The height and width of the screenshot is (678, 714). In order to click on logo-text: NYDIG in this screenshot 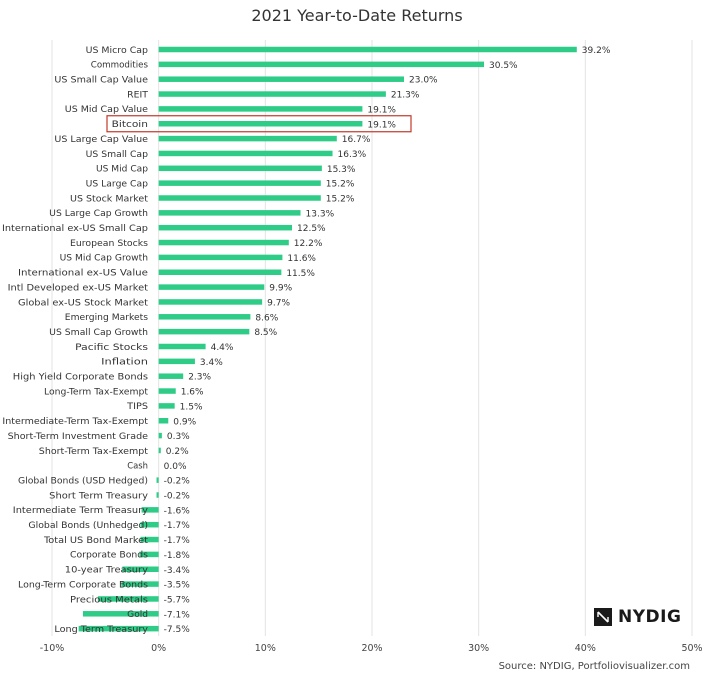, I will do `click(650, 617)`.